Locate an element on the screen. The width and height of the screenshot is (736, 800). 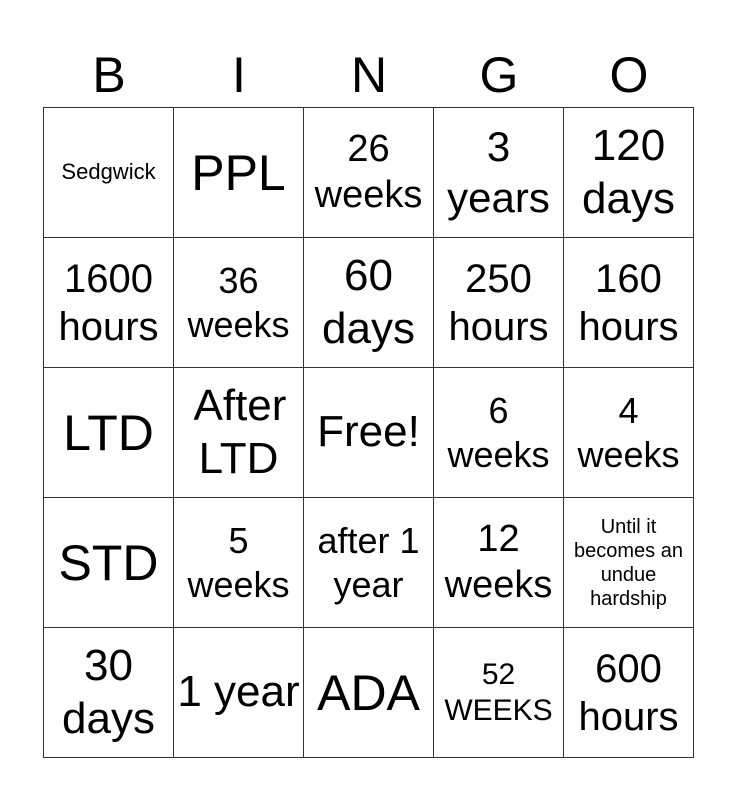
bingo-cell-text: 12 weeks is located at coordinates (498, 561).